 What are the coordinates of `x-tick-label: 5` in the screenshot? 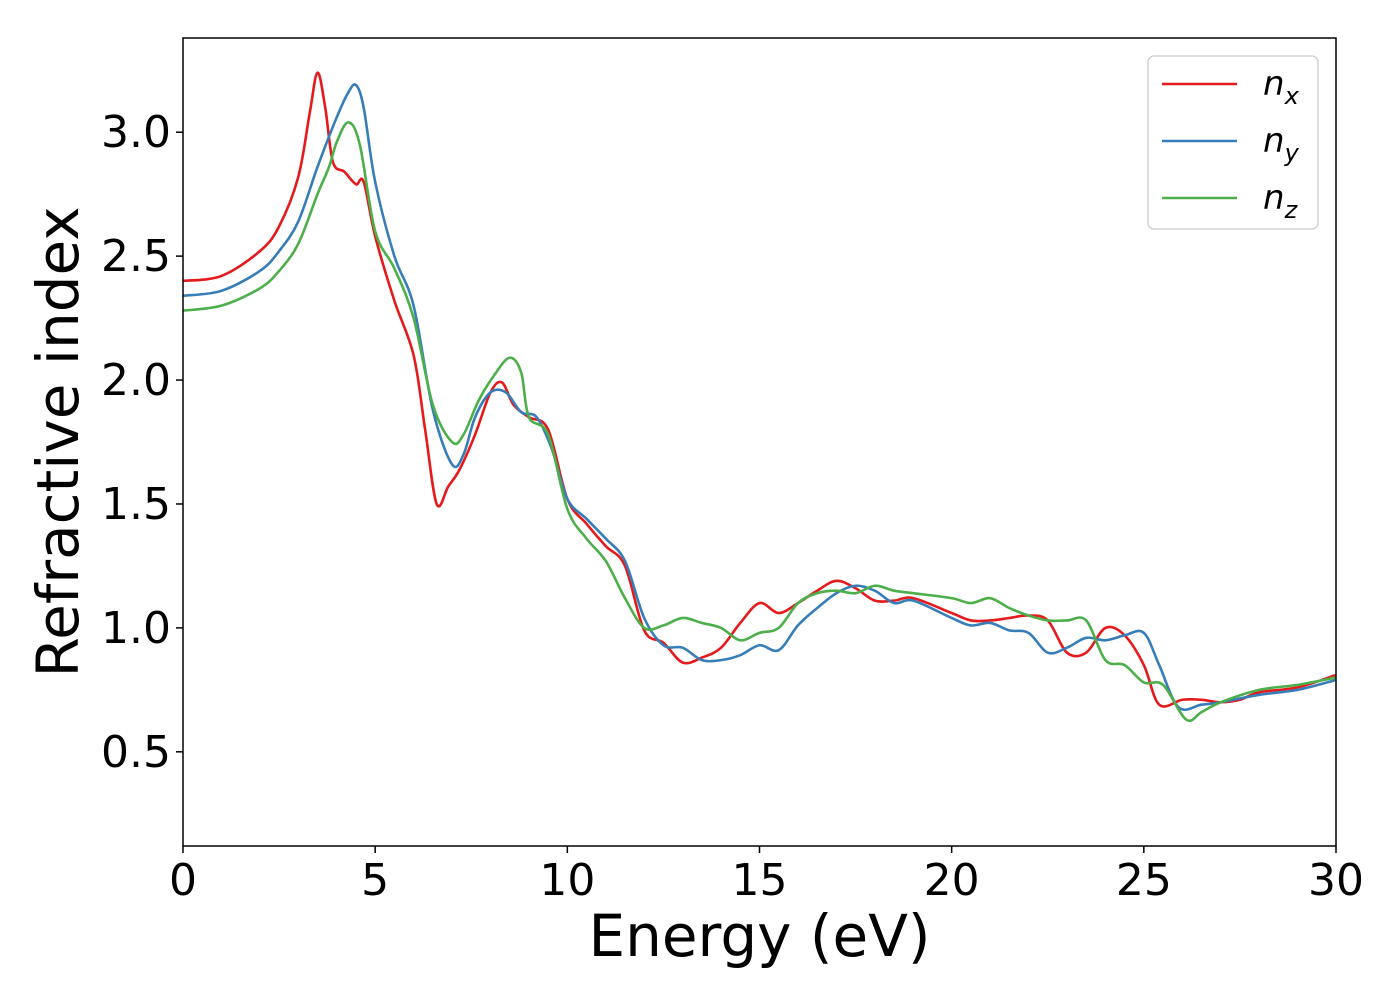 It's located at (375, 880).